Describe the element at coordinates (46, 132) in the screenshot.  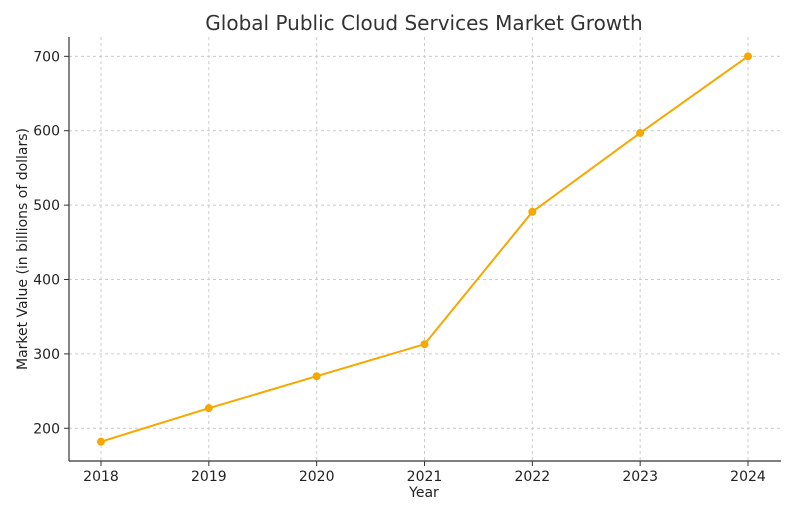
I see `y-tick-label: 600` at that location.